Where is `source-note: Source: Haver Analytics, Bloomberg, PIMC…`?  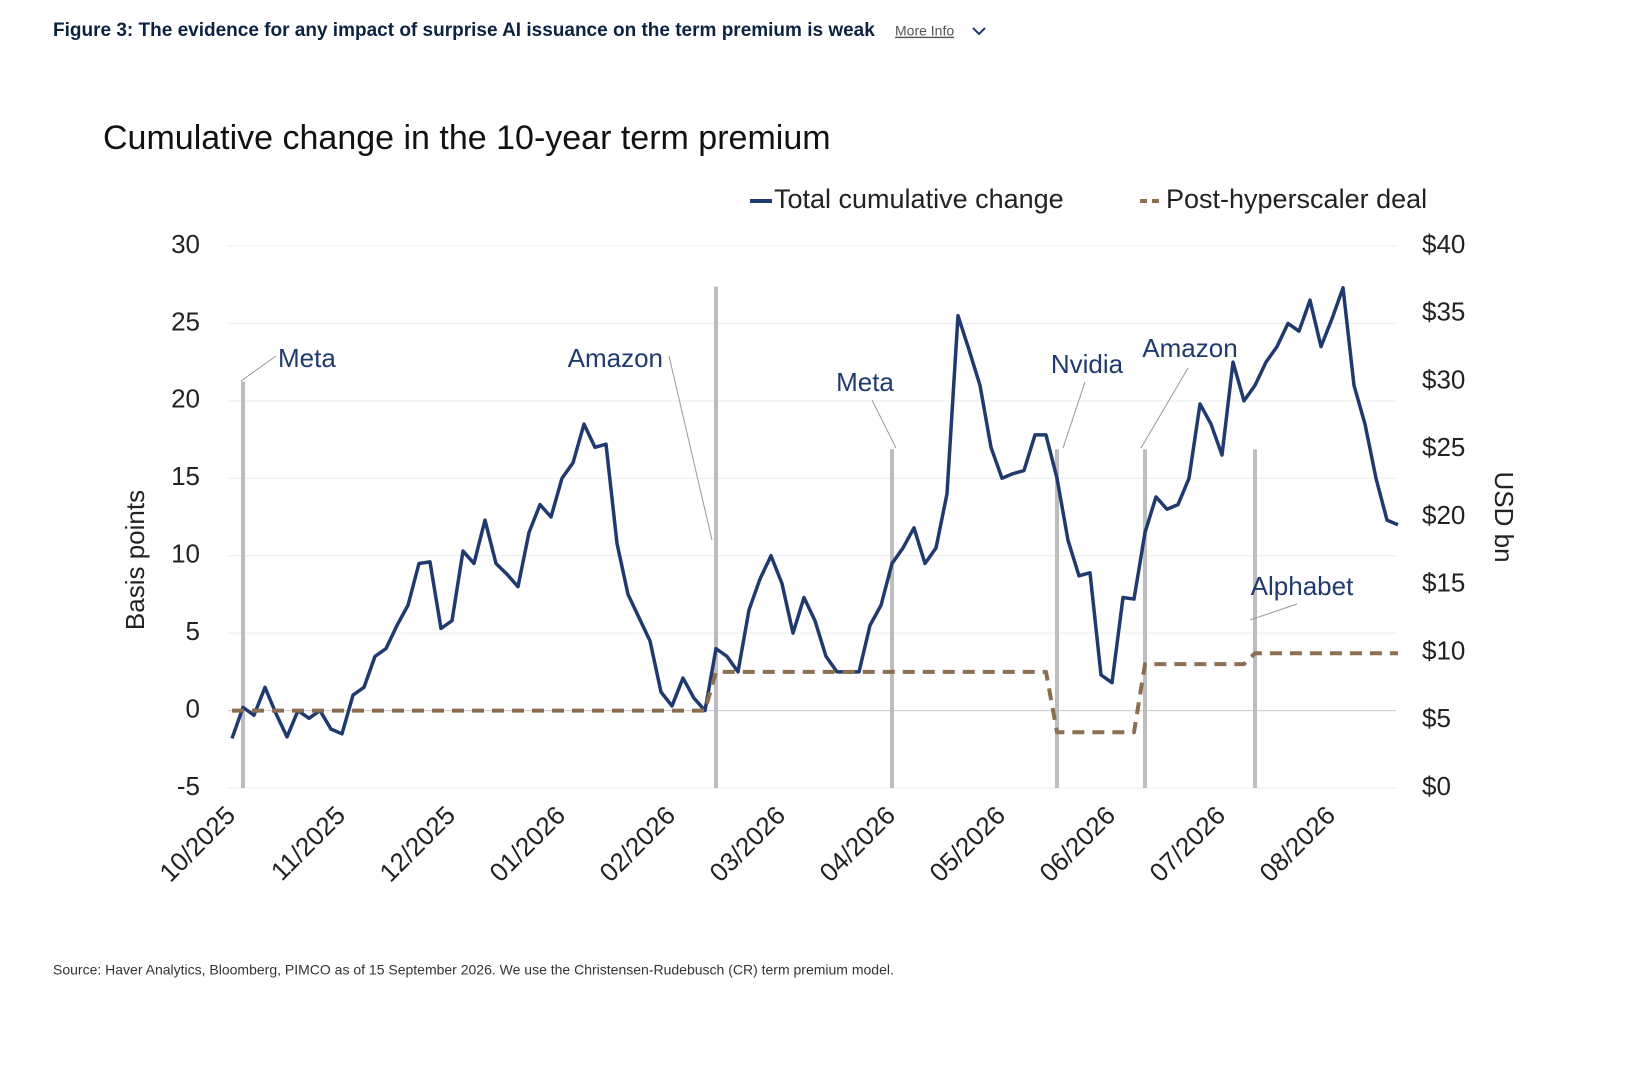 source-note: Source: Haver Analytics, Bloomberg, PIMC… is located at coordinates (473, 970).